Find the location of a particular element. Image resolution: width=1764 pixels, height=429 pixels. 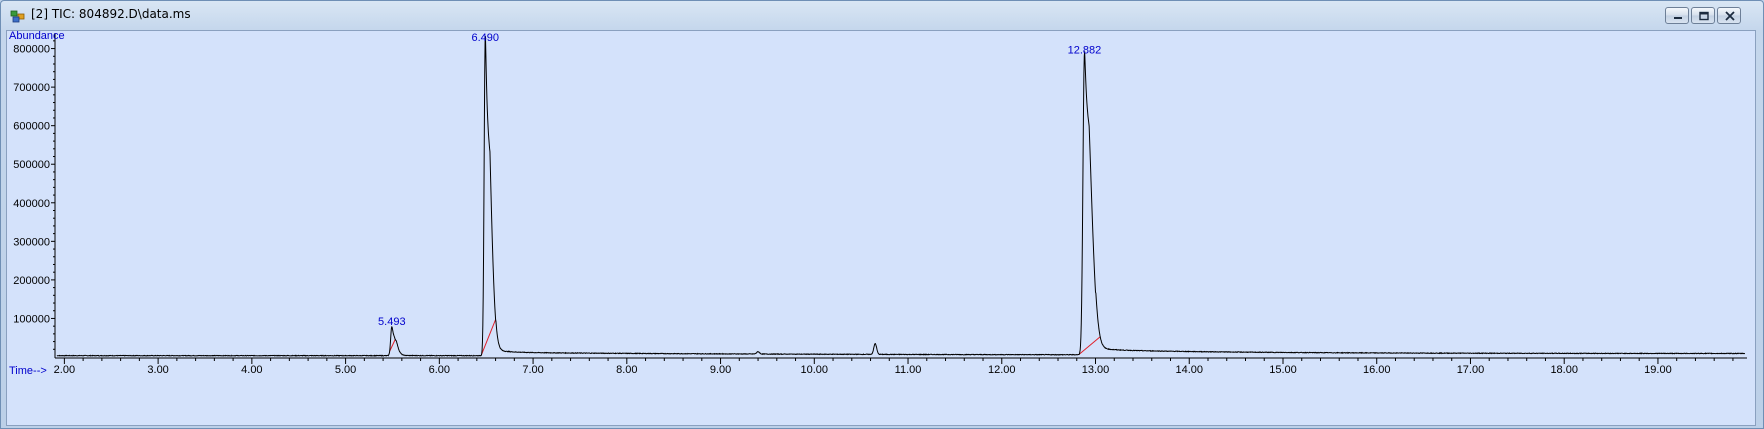

chromatogram-app-icon is located at coordinates (17, 16).